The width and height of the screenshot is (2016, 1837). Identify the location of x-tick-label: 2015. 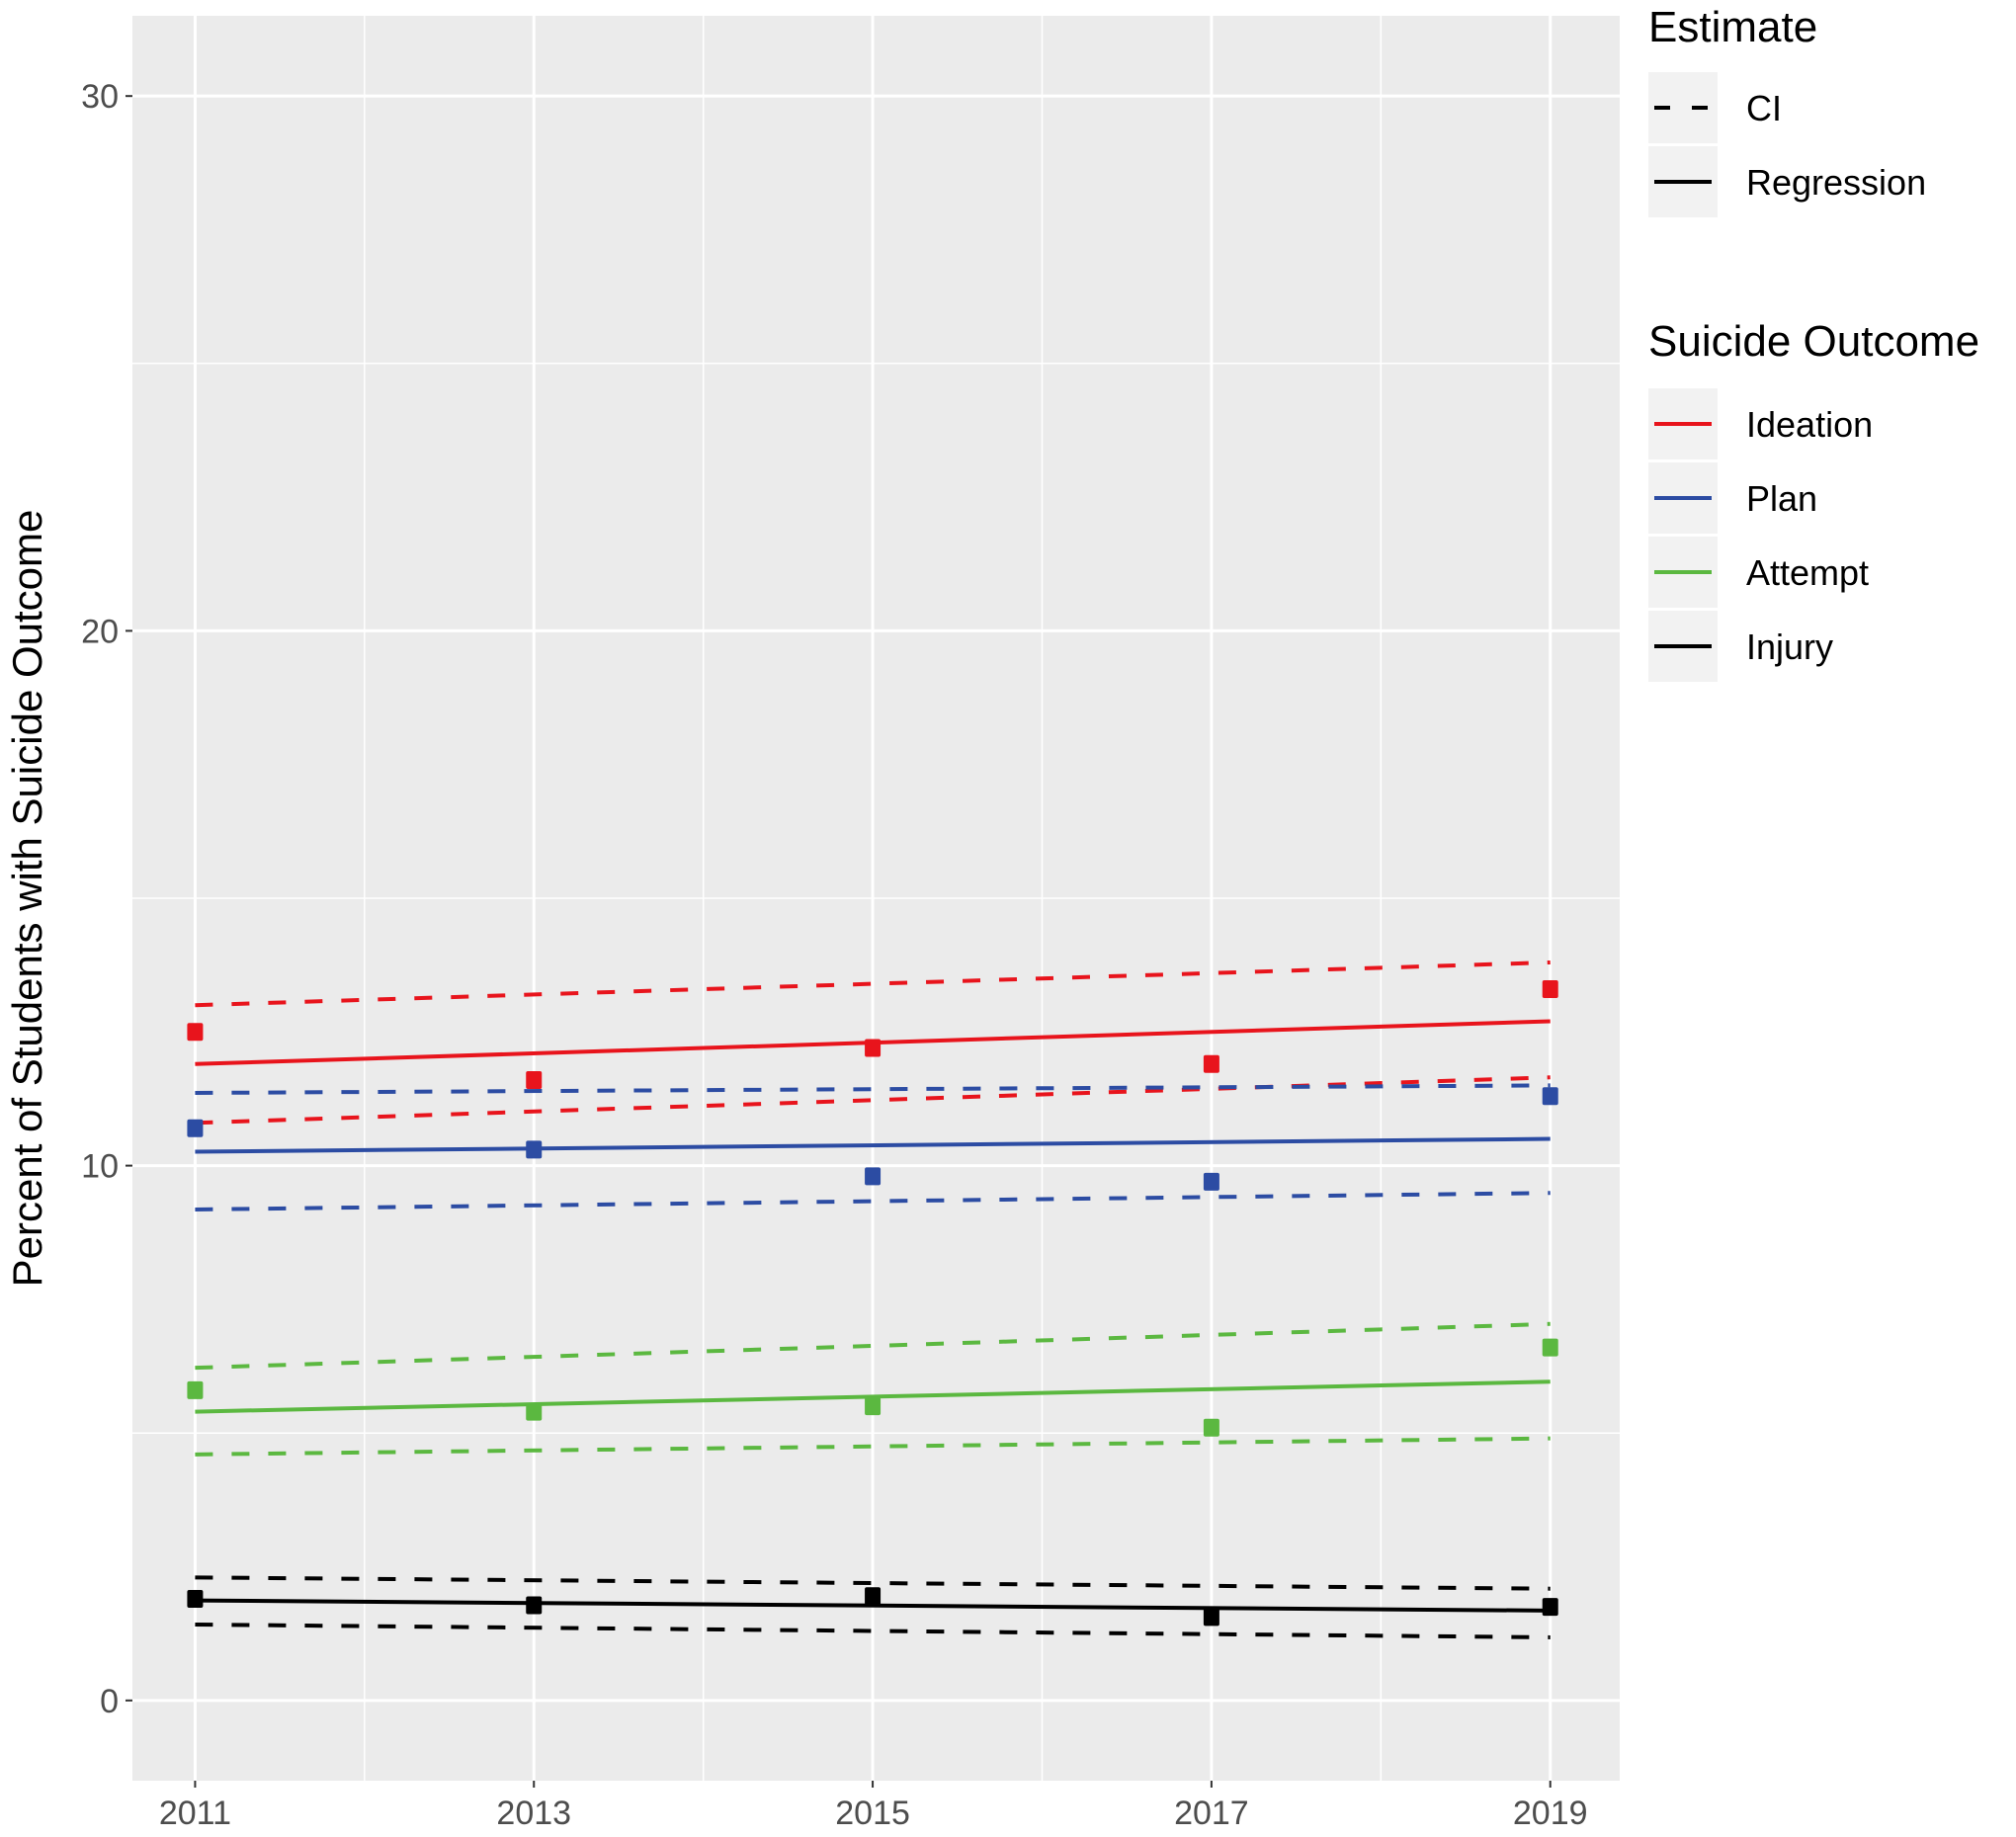
(872, 1814).